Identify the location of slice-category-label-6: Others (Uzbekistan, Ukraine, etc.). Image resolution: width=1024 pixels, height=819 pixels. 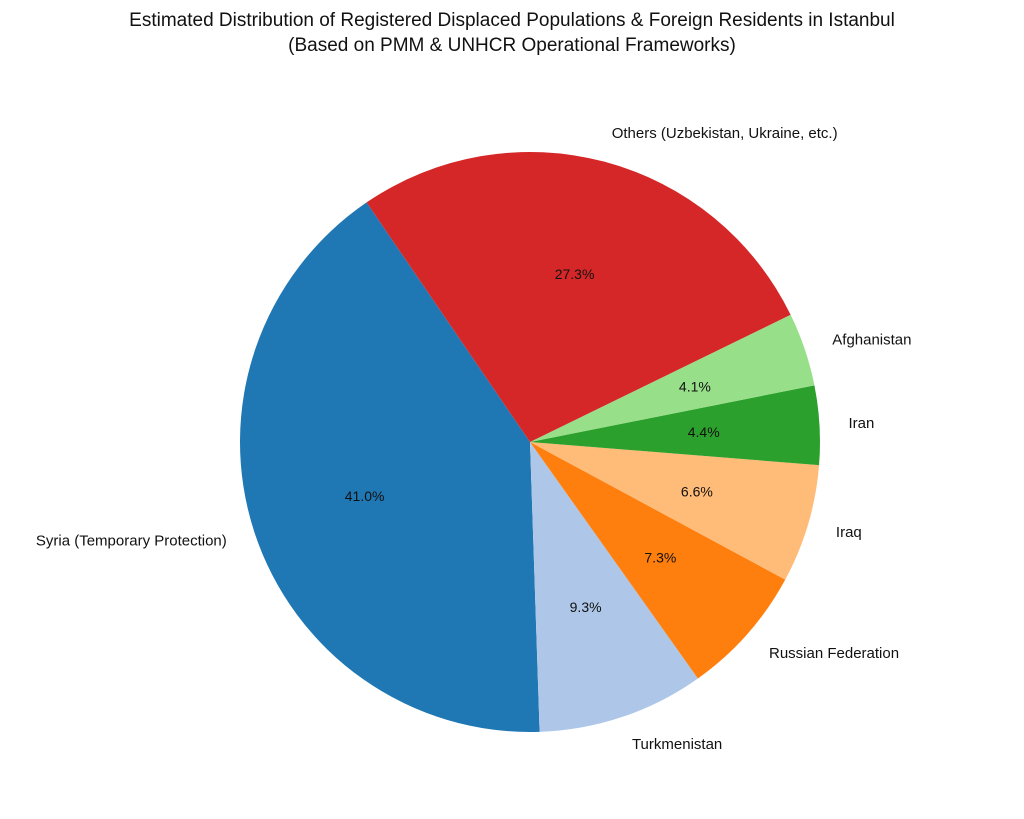
(725, 133).